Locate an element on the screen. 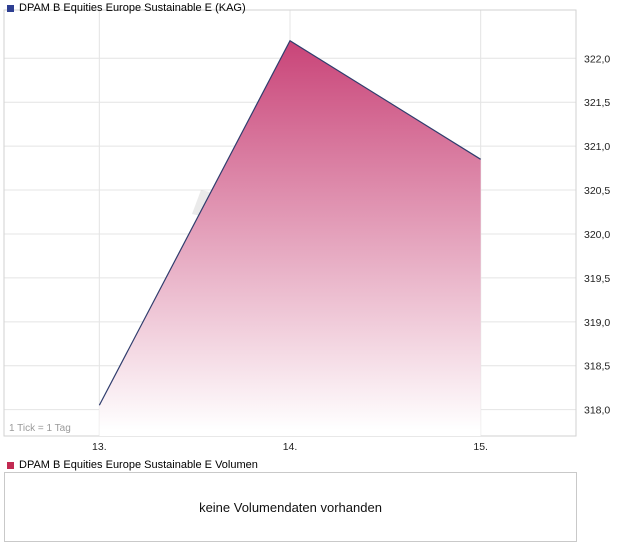  volume-empty-message: keine Volumendaten vorhanden is located at coordinates (290, 507).